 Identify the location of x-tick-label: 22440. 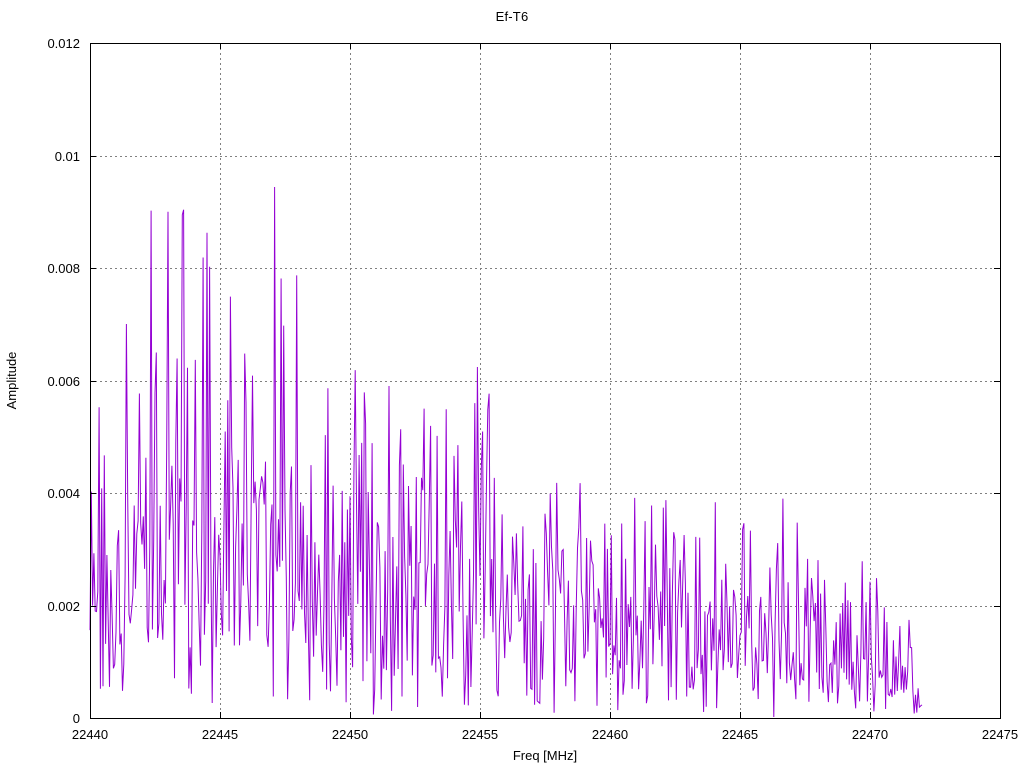
(90, 734).